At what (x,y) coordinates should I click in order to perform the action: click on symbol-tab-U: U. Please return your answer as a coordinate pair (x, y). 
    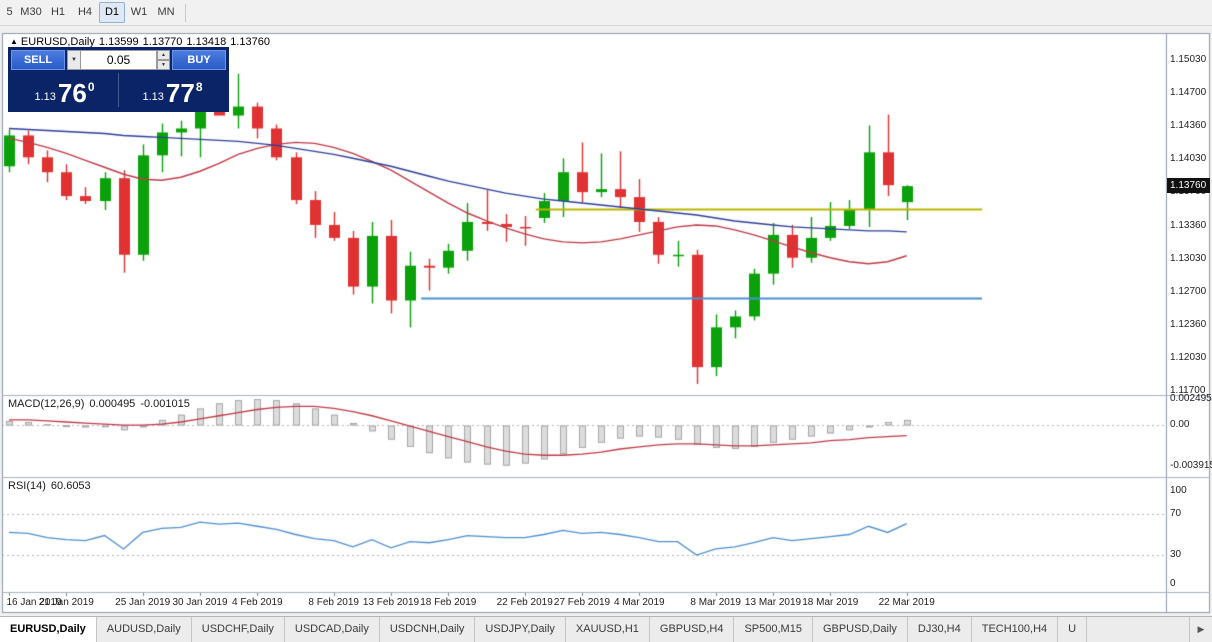
    Looking at the image, I should click on (1073, 629).